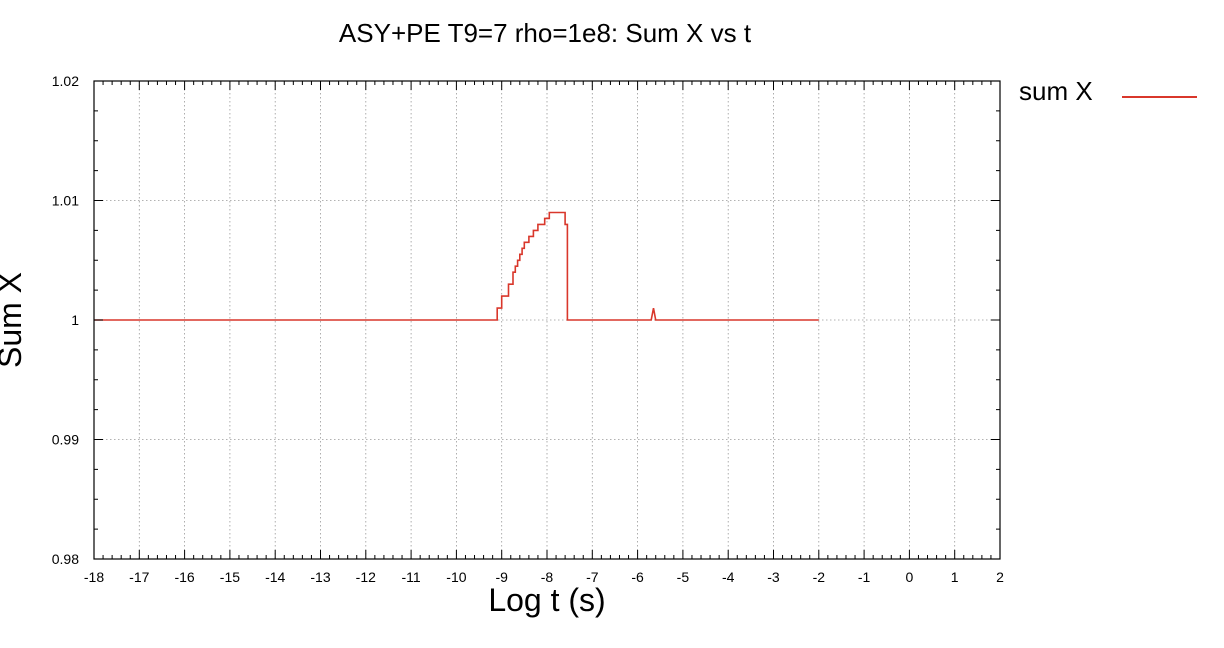 The width and height of the screenshot is (1224, 648). What do you see at coordinates (545, 33) in the screenshot?
I see `chart-title: ASY+PE T9=7 rho=1e8: Sum X vs t` at bounding box center [545, 33].